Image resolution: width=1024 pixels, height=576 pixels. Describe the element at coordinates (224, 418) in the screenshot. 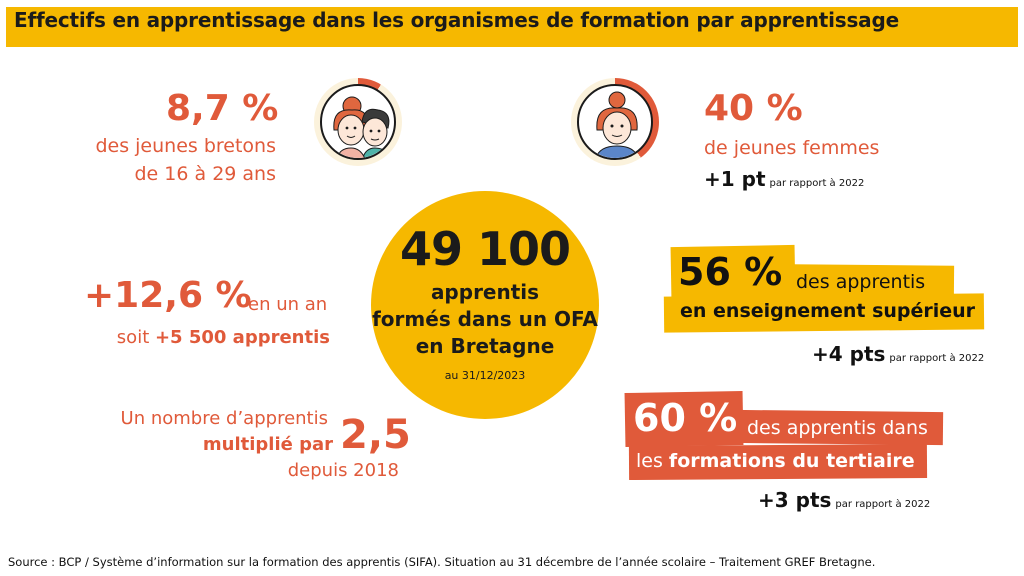

I see `multiplied-label-1: Un nombre d’apprentis` at that location.